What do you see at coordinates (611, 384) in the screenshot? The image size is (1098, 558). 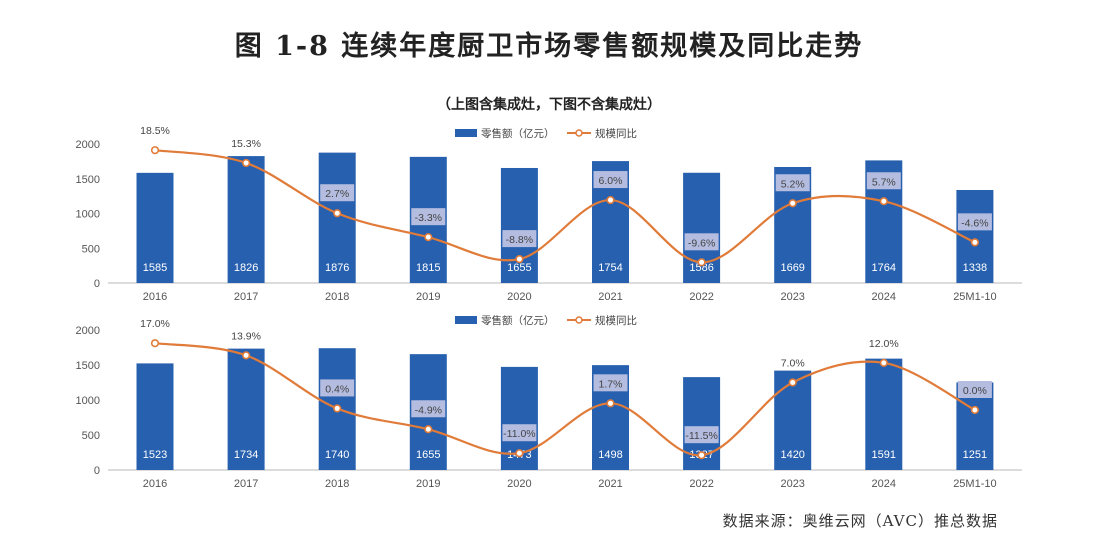 I see `yoy-value-label: 1.7%` at bounding box center [611, 384].